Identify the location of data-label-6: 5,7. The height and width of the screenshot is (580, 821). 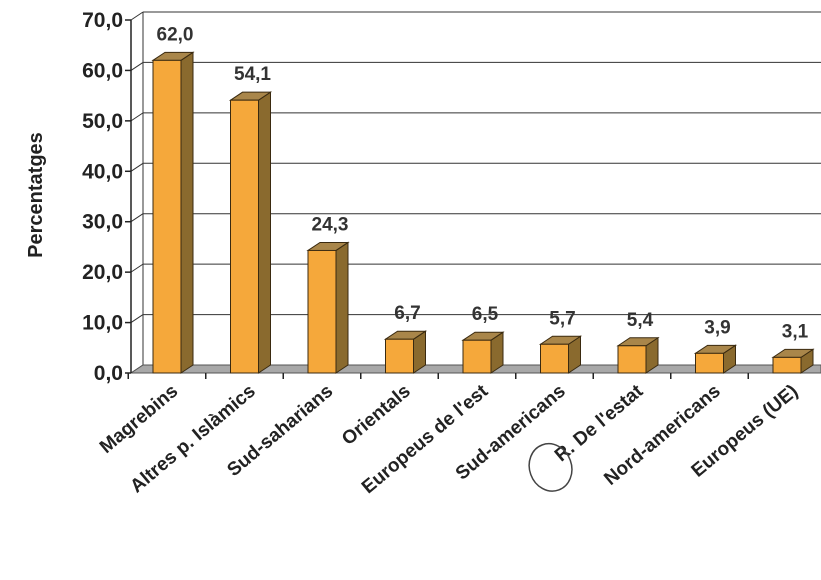
(562, 318).